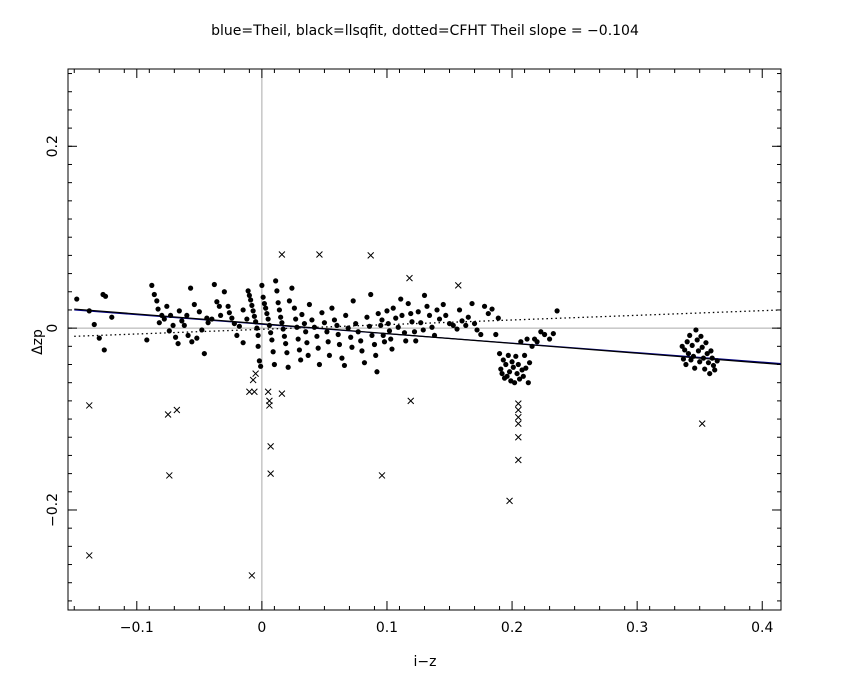 The height and width of the screenshot is (680, 850). What do you see at coordinates (137, 628) in the screenshot?
I see `x-tick-label: −0.1` at bounding box center [137, 628].